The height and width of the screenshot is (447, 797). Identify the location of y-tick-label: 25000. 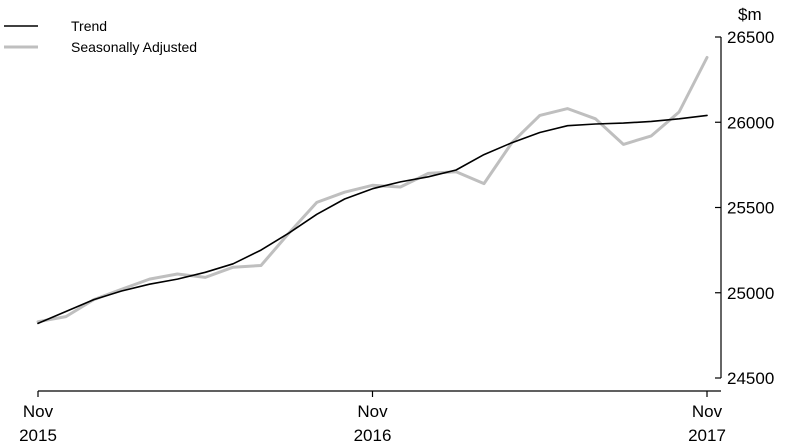
(750, 293).